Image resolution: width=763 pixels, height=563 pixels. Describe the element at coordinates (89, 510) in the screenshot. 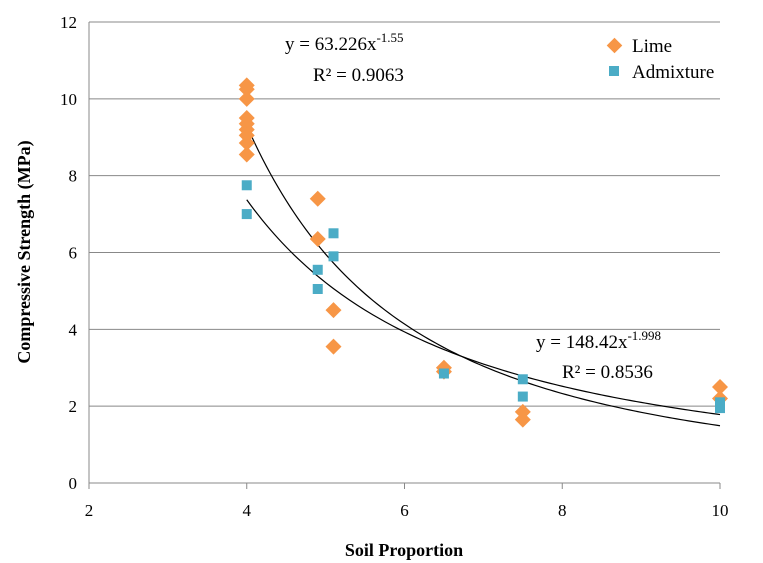

I see `x-tick-label: 2` at that location.